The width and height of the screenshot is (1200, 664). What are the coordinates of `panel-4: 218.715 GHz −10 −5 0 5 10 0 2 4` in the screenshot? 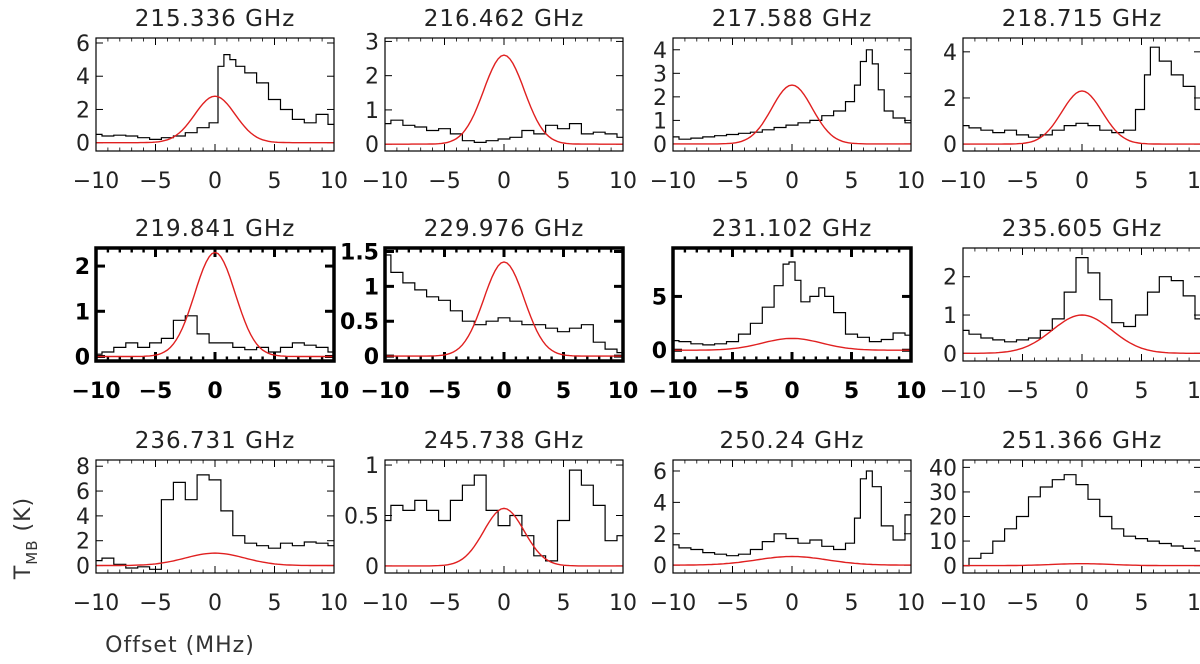 It's located at (1070, 100).